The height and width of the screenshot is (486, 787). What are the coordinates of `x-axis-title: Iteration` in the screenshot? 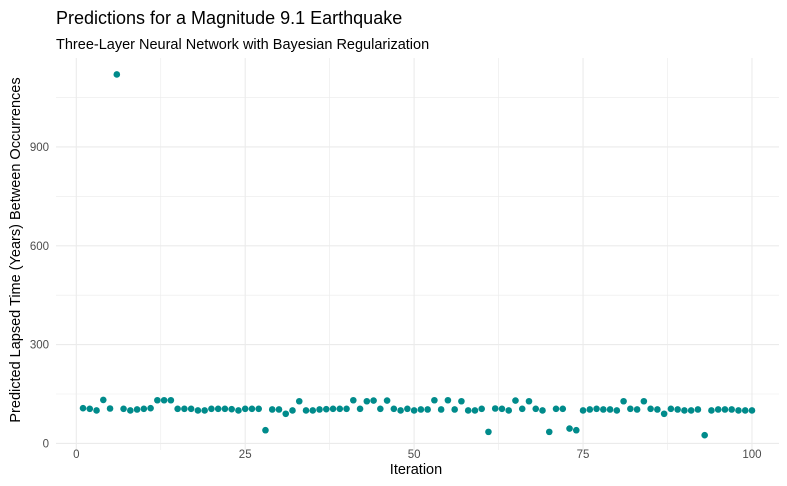 It's located at (416, 470).